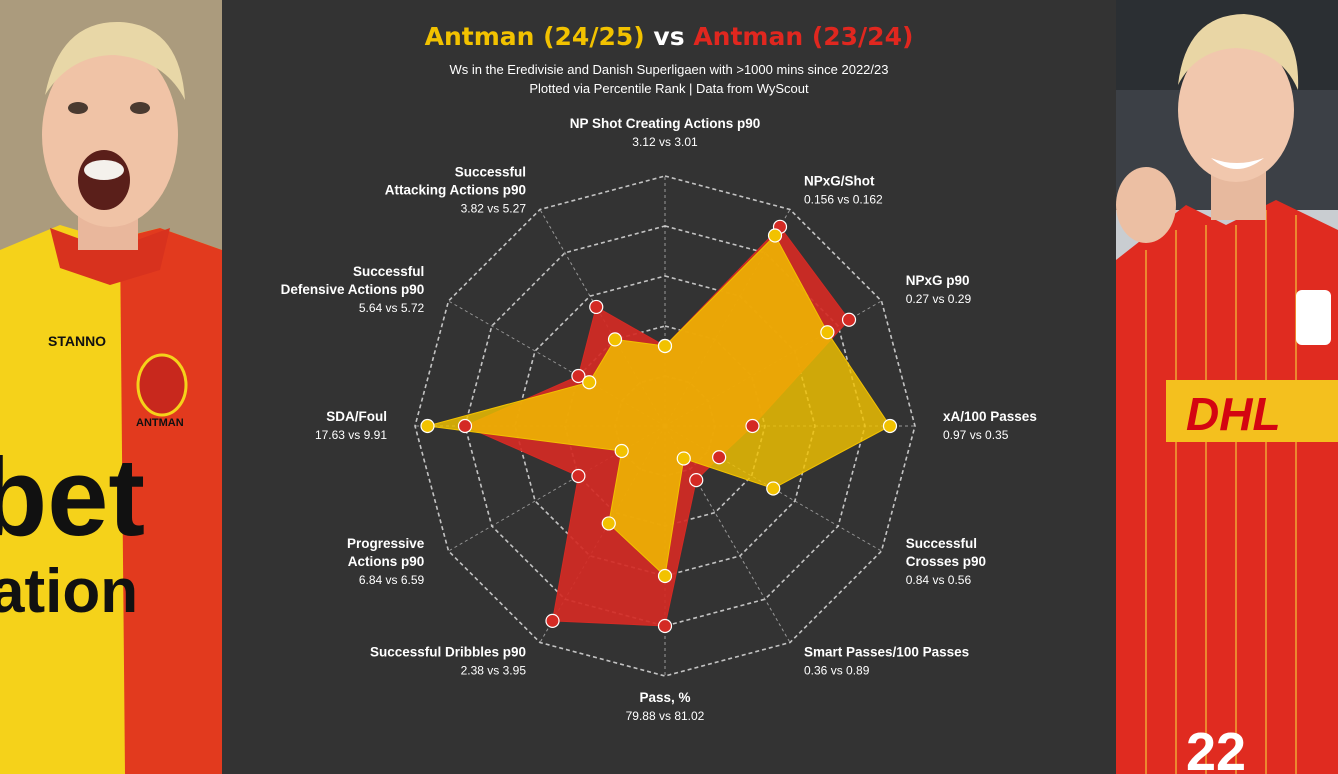  What do you see at coordinates (455, 189) in the screenshot?
I see `metric-name-label: Attacking Actions p90` at bounding box center [455, 189].